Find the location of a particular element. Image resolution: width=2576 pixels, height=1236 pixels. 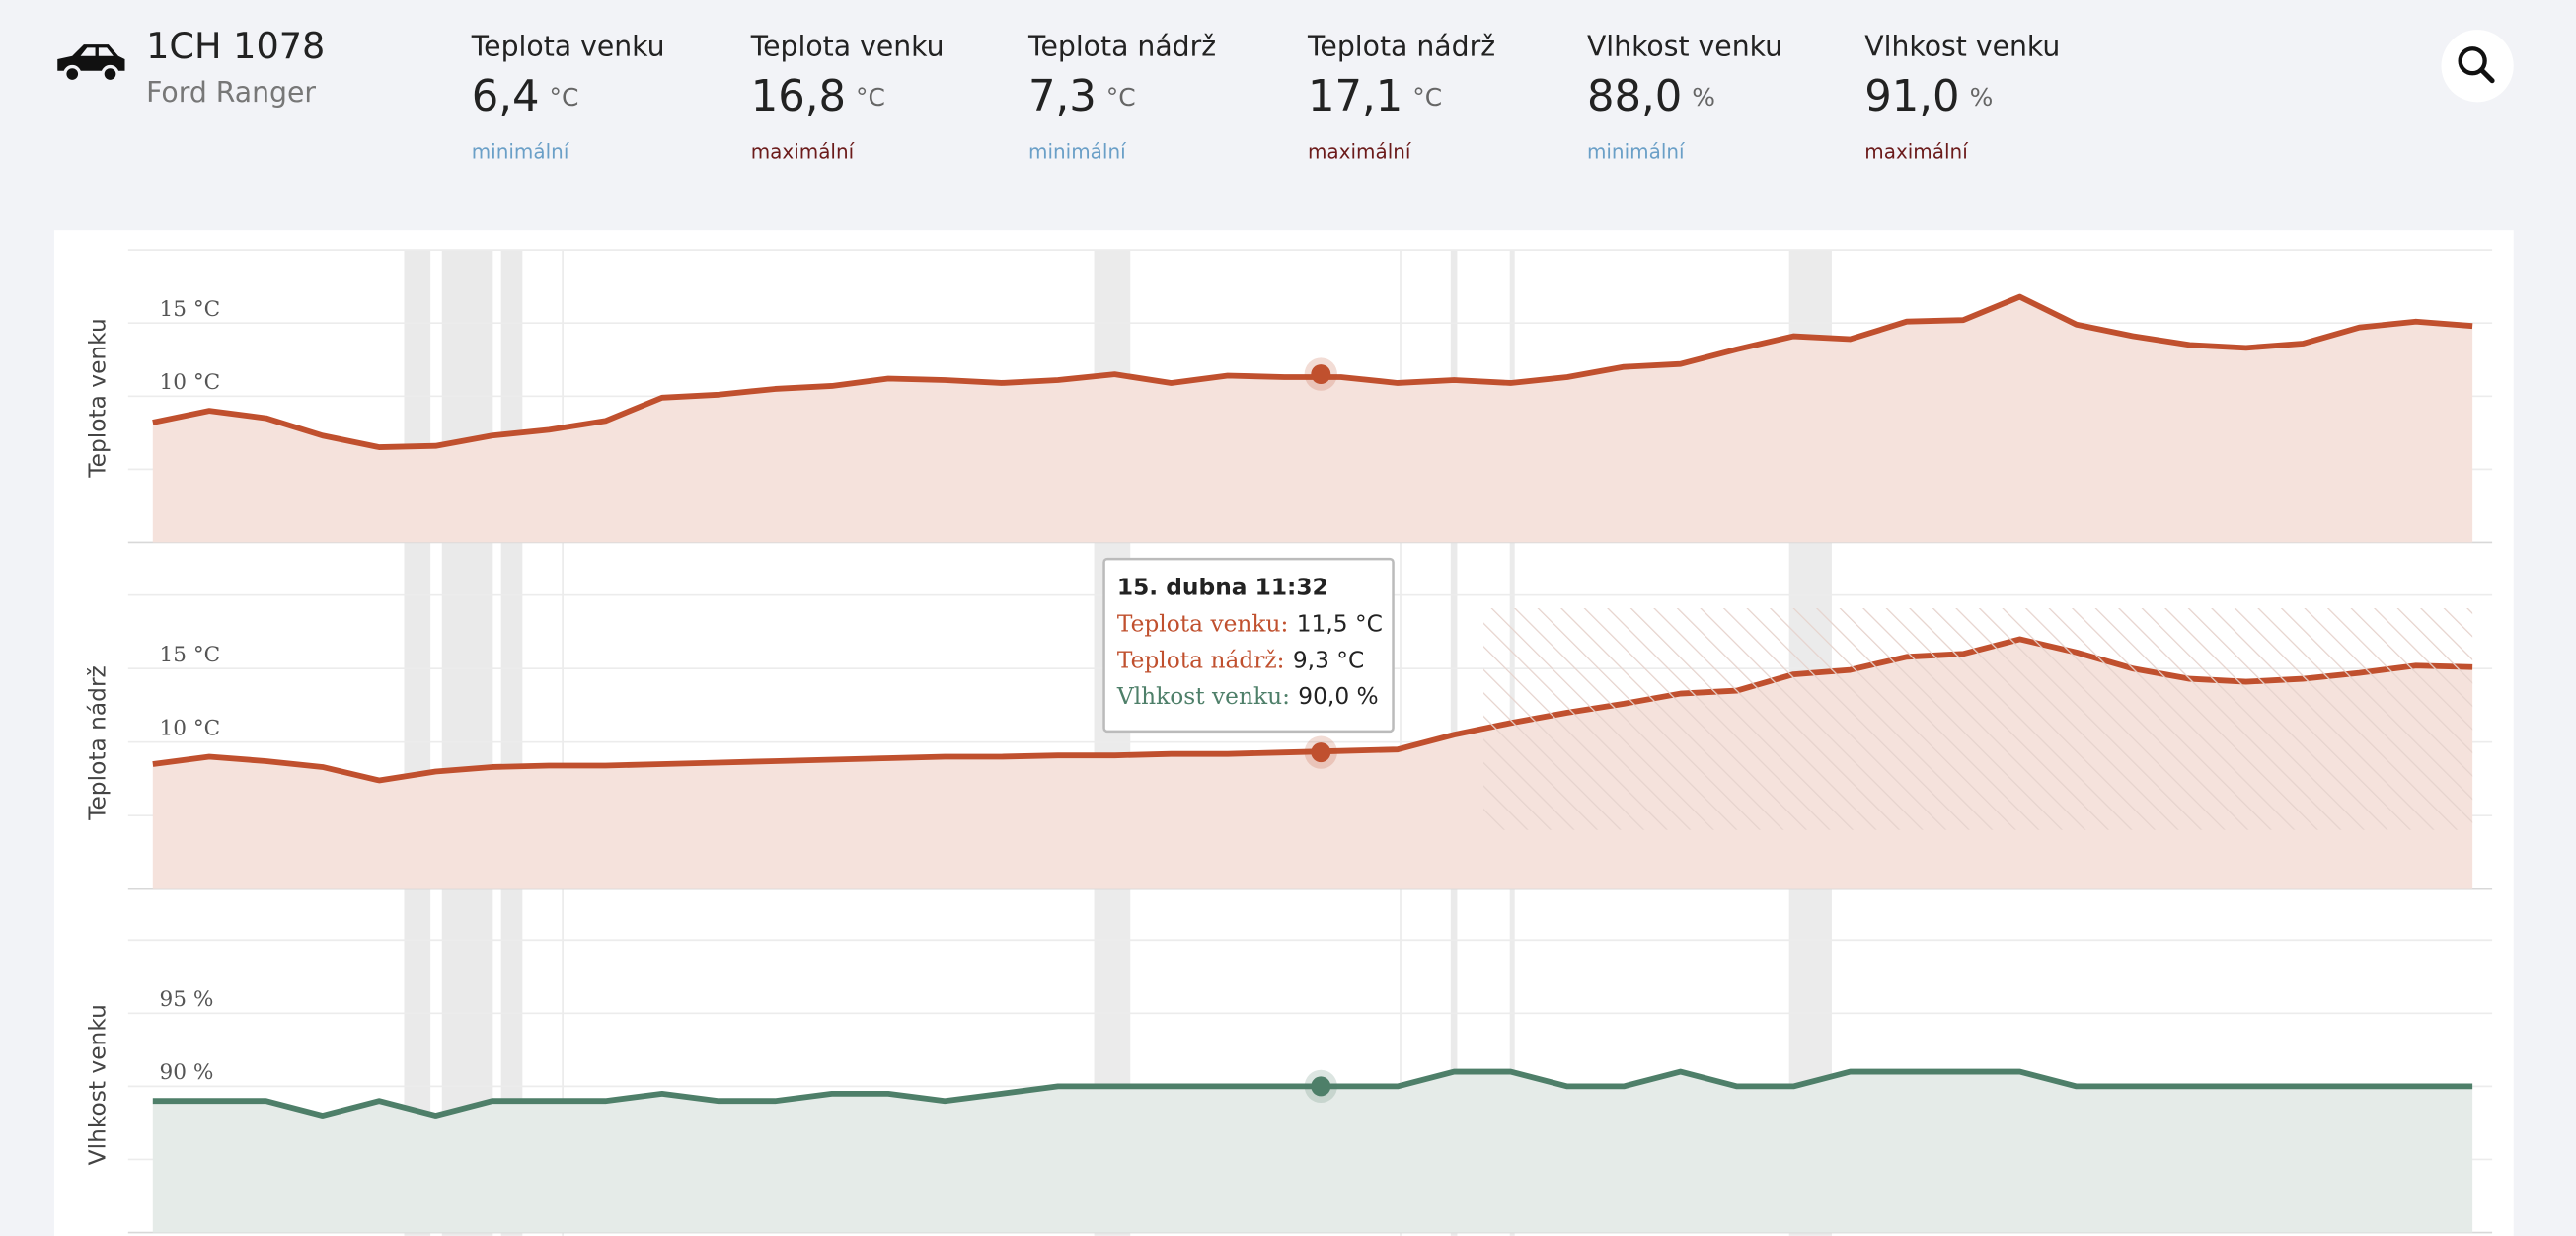

tooltip-row-label: Teplota venku: is located at coordinates (1203, 623).